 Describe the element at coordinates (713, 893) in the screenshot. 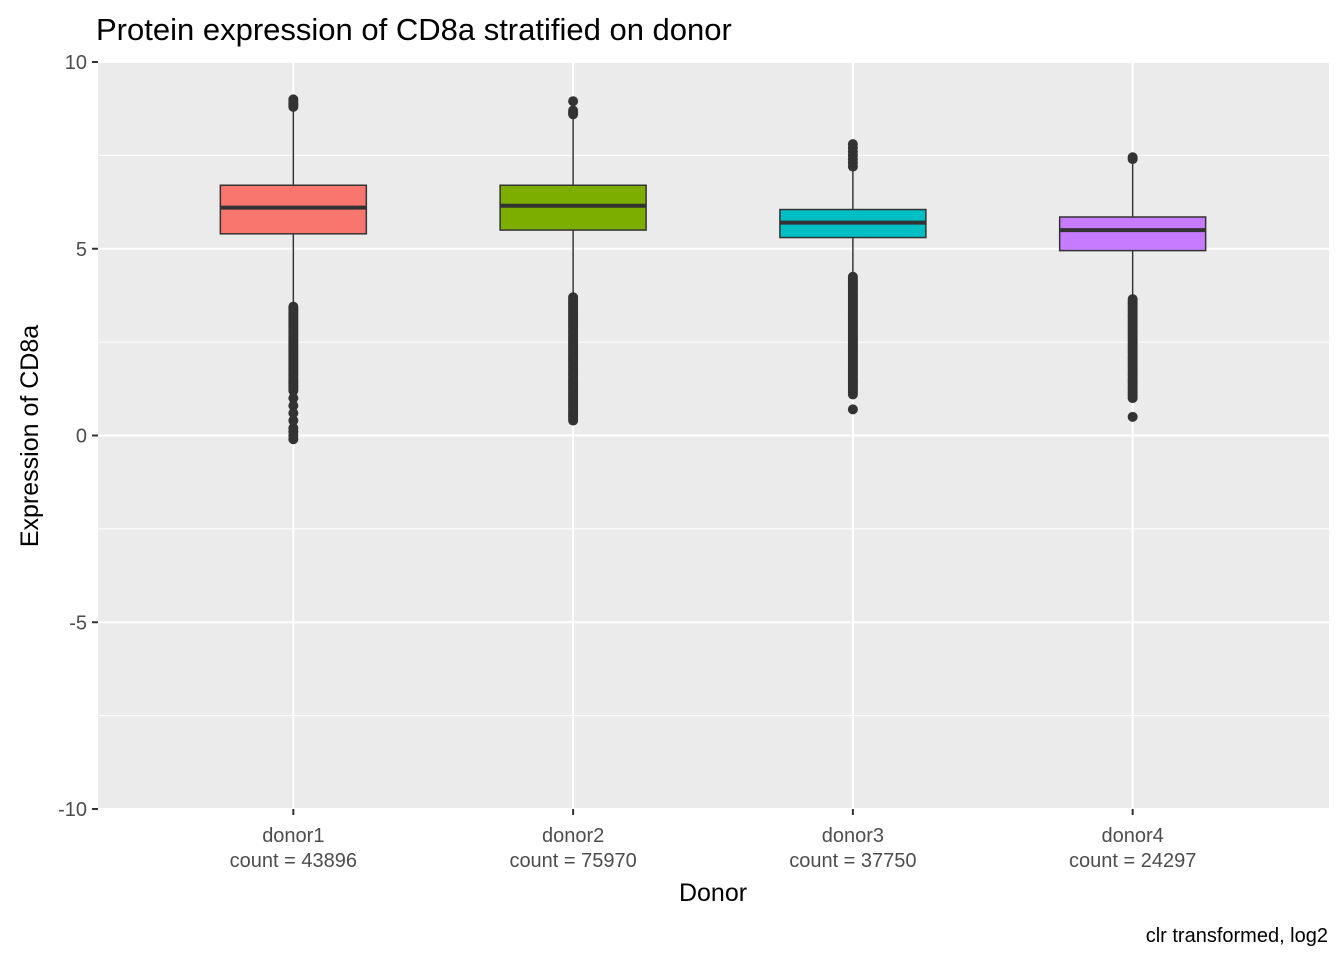

I see `x-axis-title: Donor` at that location.